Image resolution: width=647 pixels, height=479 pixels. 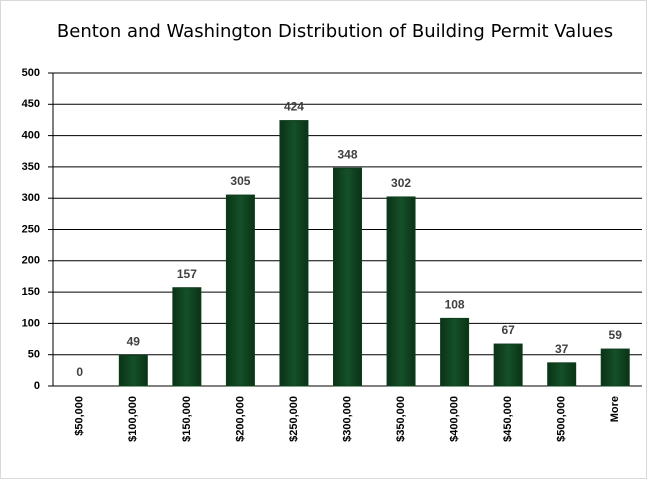 I want to click on y-tick-label: 400, so click(x=31, y=136).